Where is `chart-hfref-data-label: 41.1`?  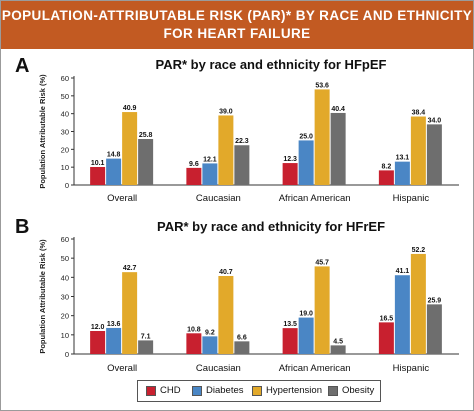 chart-hfref-data-label: 41.1 is located at coordinates (403, 271).